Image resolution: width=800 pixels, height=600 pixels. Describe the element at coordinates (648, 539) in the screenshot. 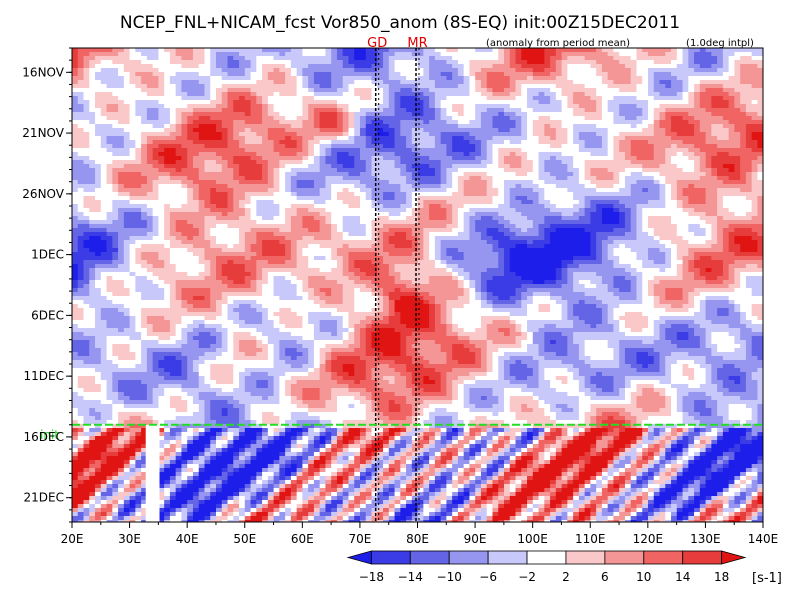

I see `x-tick-label: 120E` at that location.